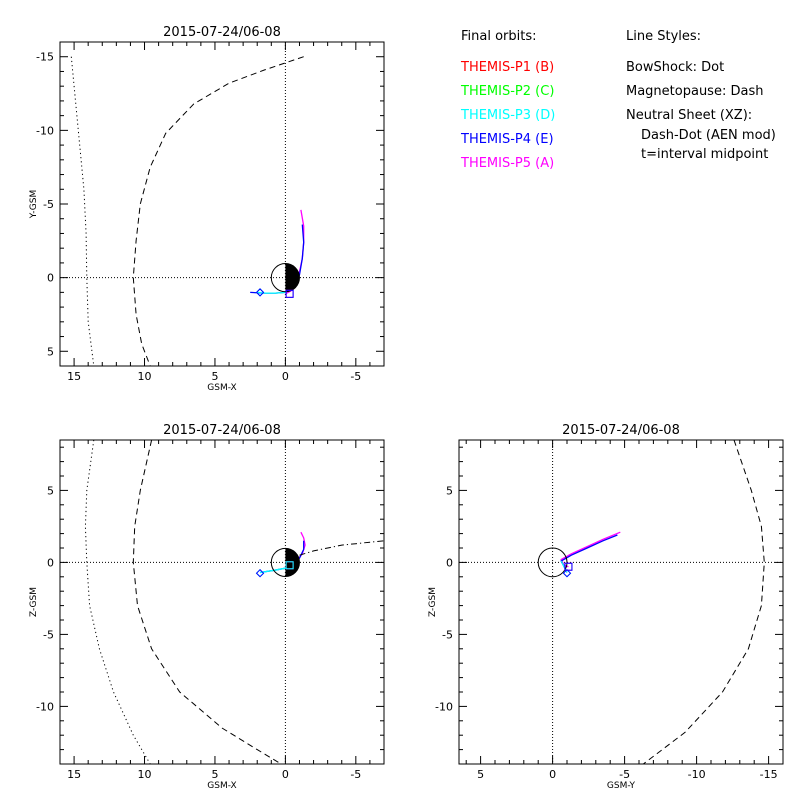 The width and height of the screenshot is (800, 800). What do you see at coordinates (697, 774) in the screenshot?
I see `x-tick-label: -10` at bounding box center [697, 774].